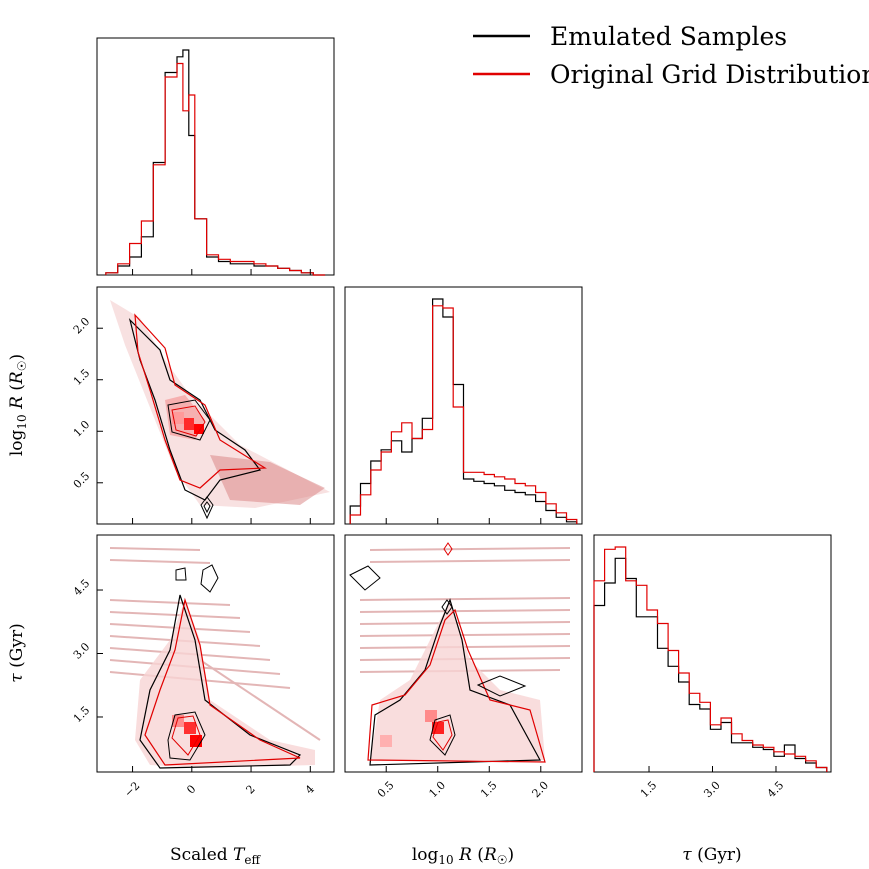  I want to click on y-tick-label-logr: 1.0, so click(82, 429).